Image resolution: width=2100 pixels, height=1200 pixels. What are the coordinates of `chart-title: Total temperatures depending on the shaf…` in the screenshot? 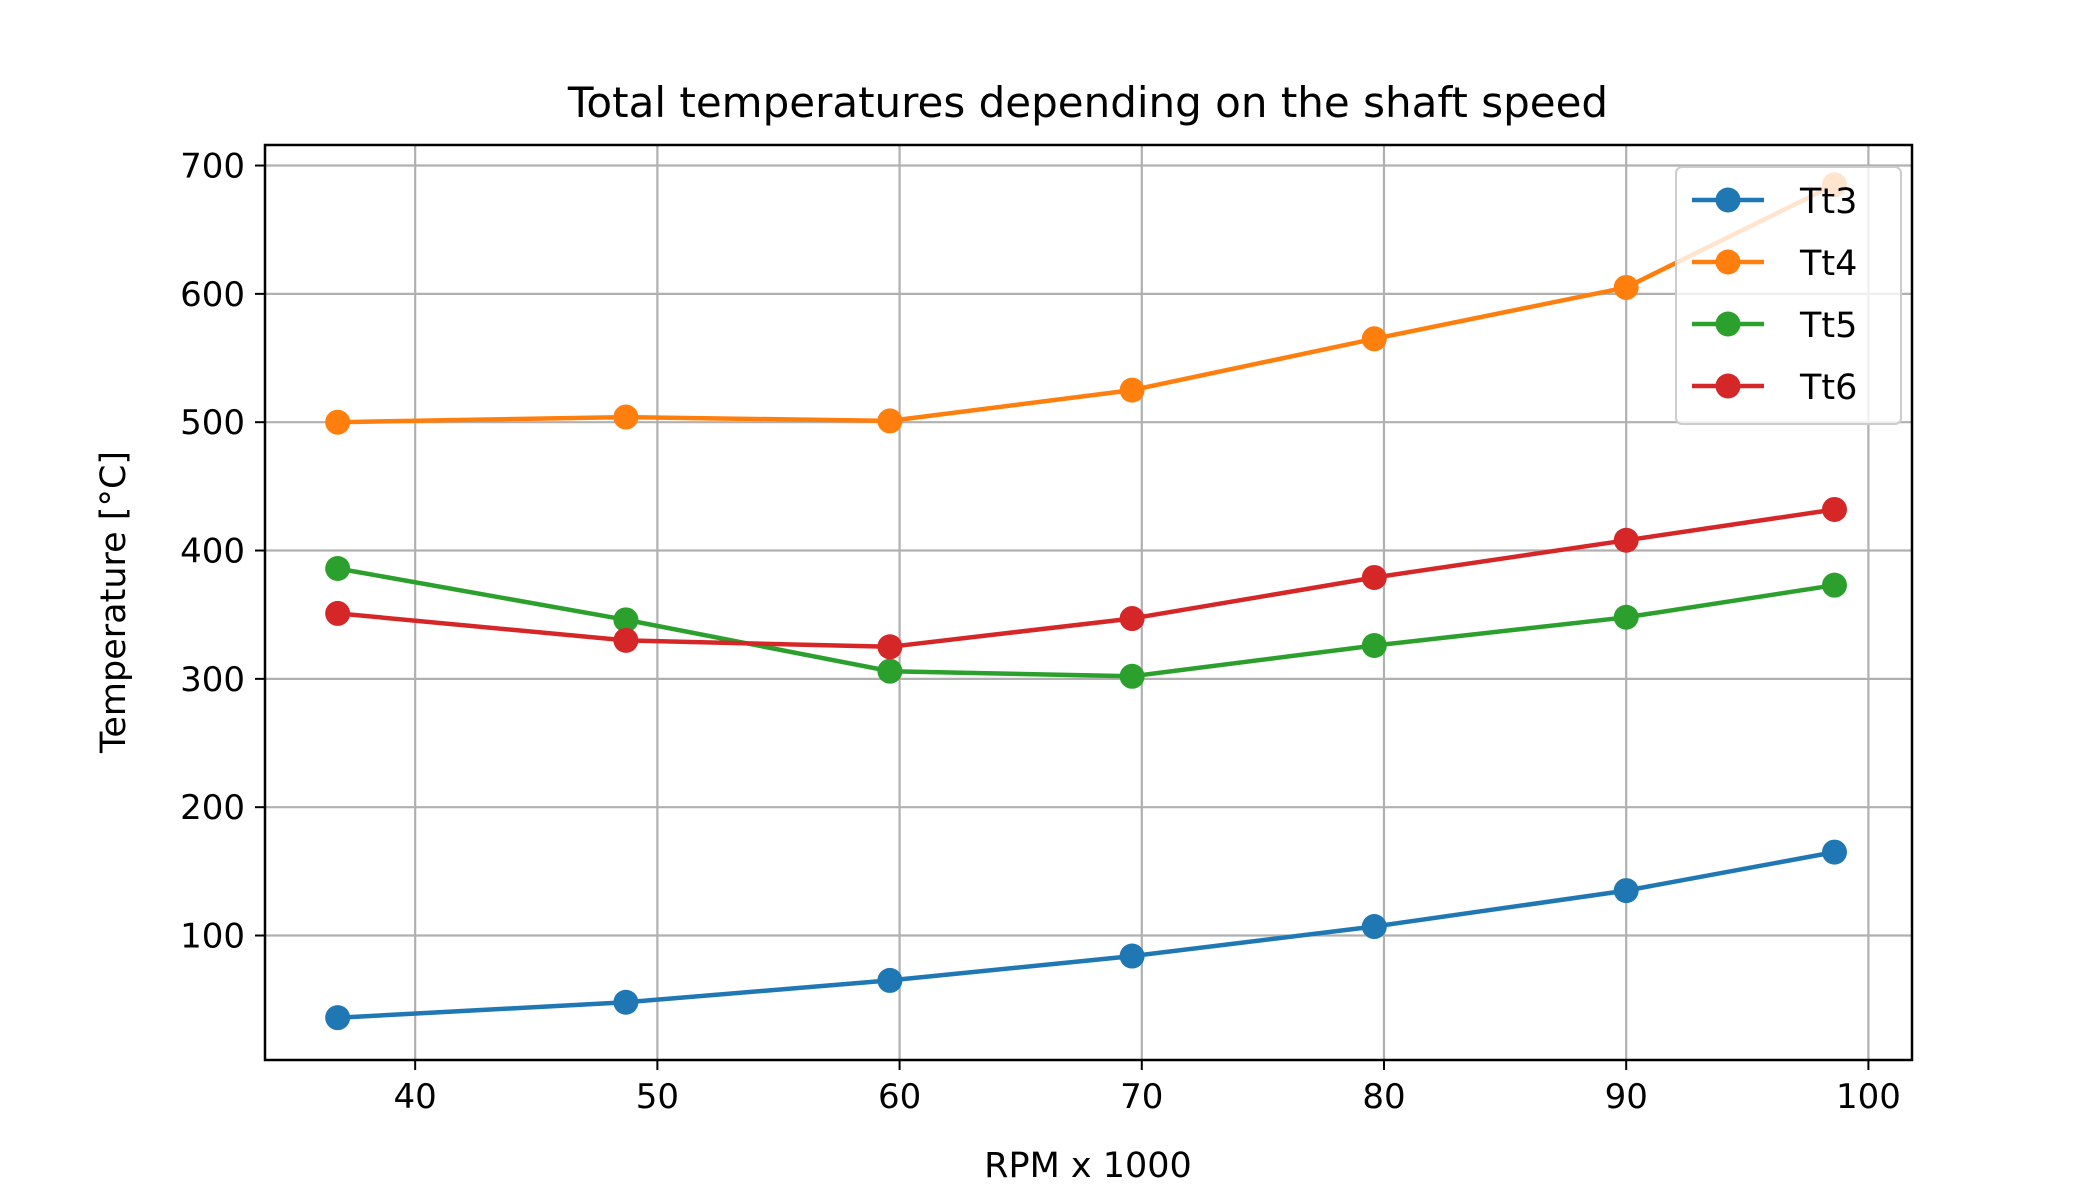 It's located at (1087, 102).